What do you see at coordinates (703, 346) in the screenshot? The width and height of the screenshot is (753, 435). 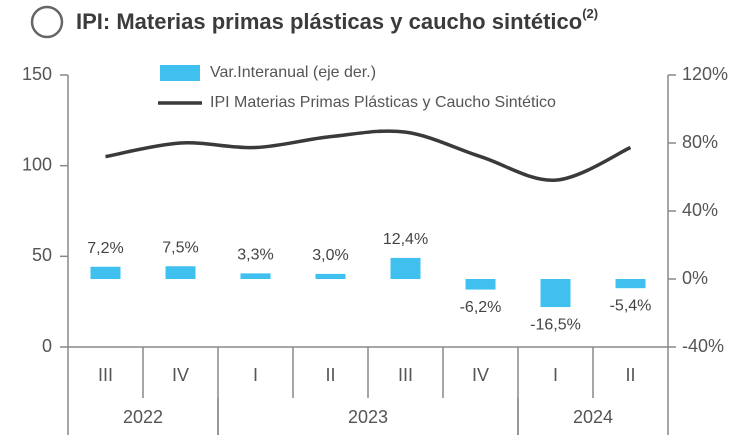 I see `y2-tick-label: -40%` at bounding box center [703, 346].